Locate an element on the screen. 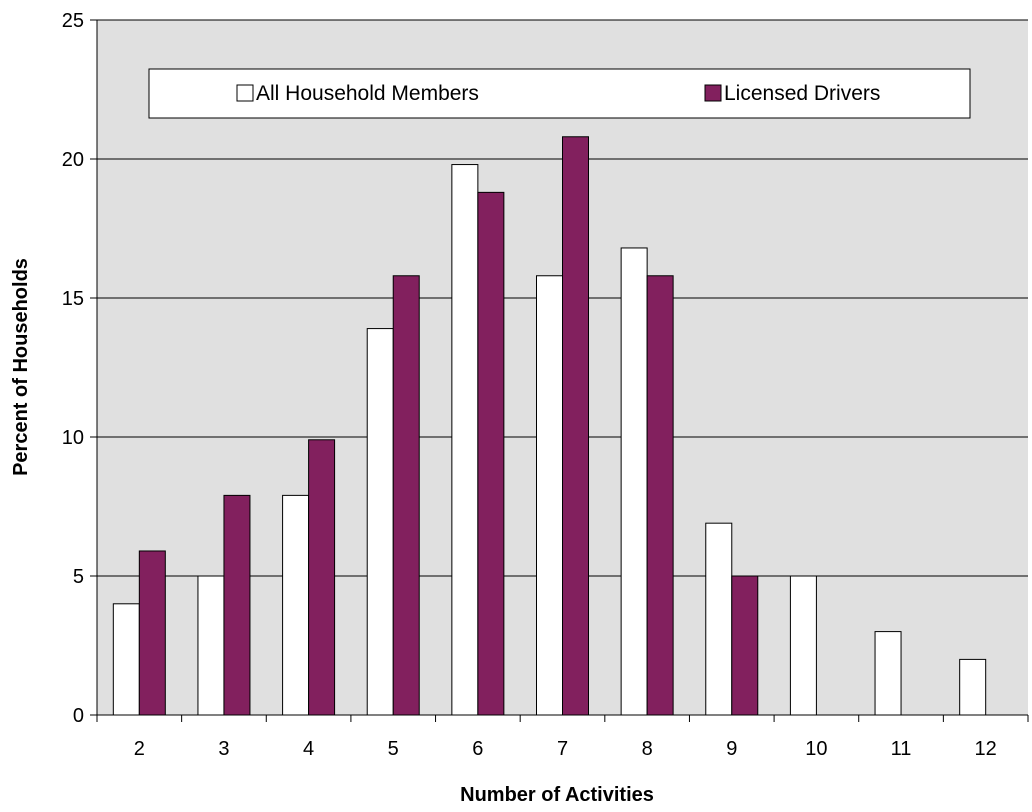  x-tick-label-9: 9 is located at coordinates (731, 749).